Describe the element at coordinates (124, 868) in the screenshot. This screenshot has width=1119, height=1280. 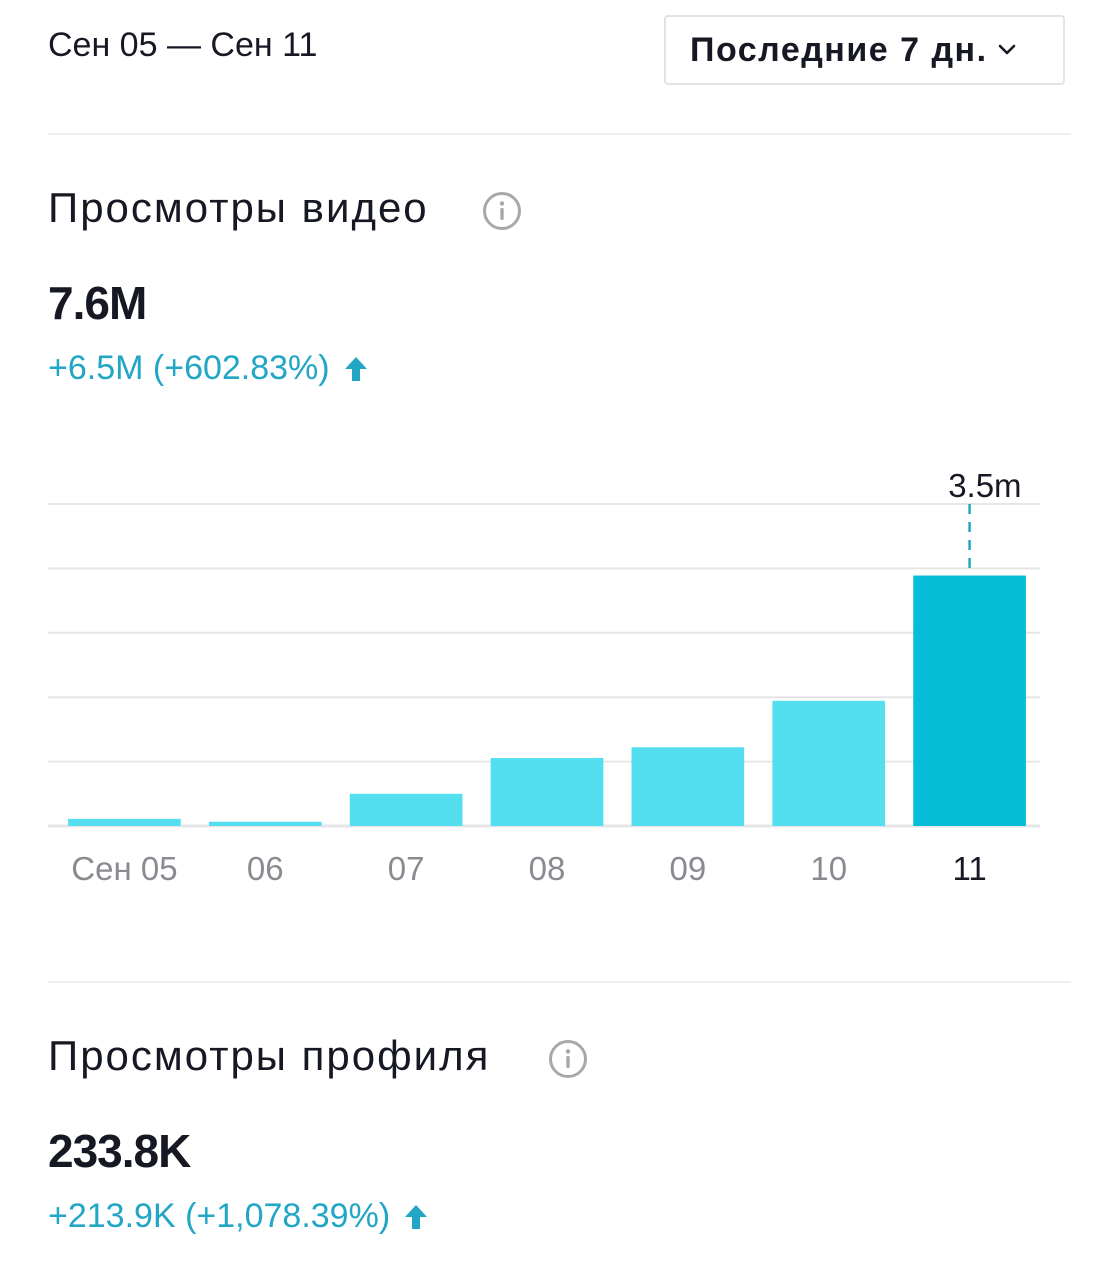
I see `x-tick-label: Сен 05` at that location.